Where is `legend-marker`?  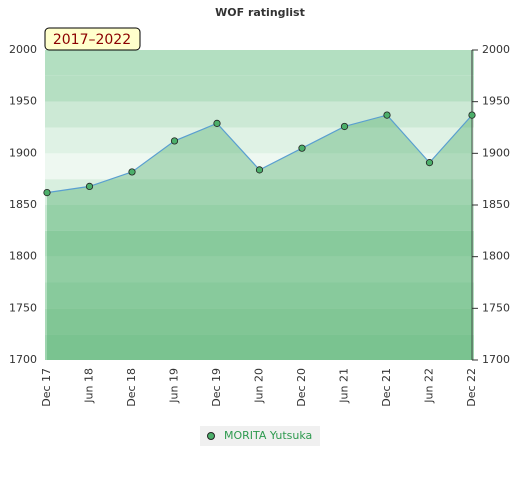
legend-marker is located at coordinates (211, 436).